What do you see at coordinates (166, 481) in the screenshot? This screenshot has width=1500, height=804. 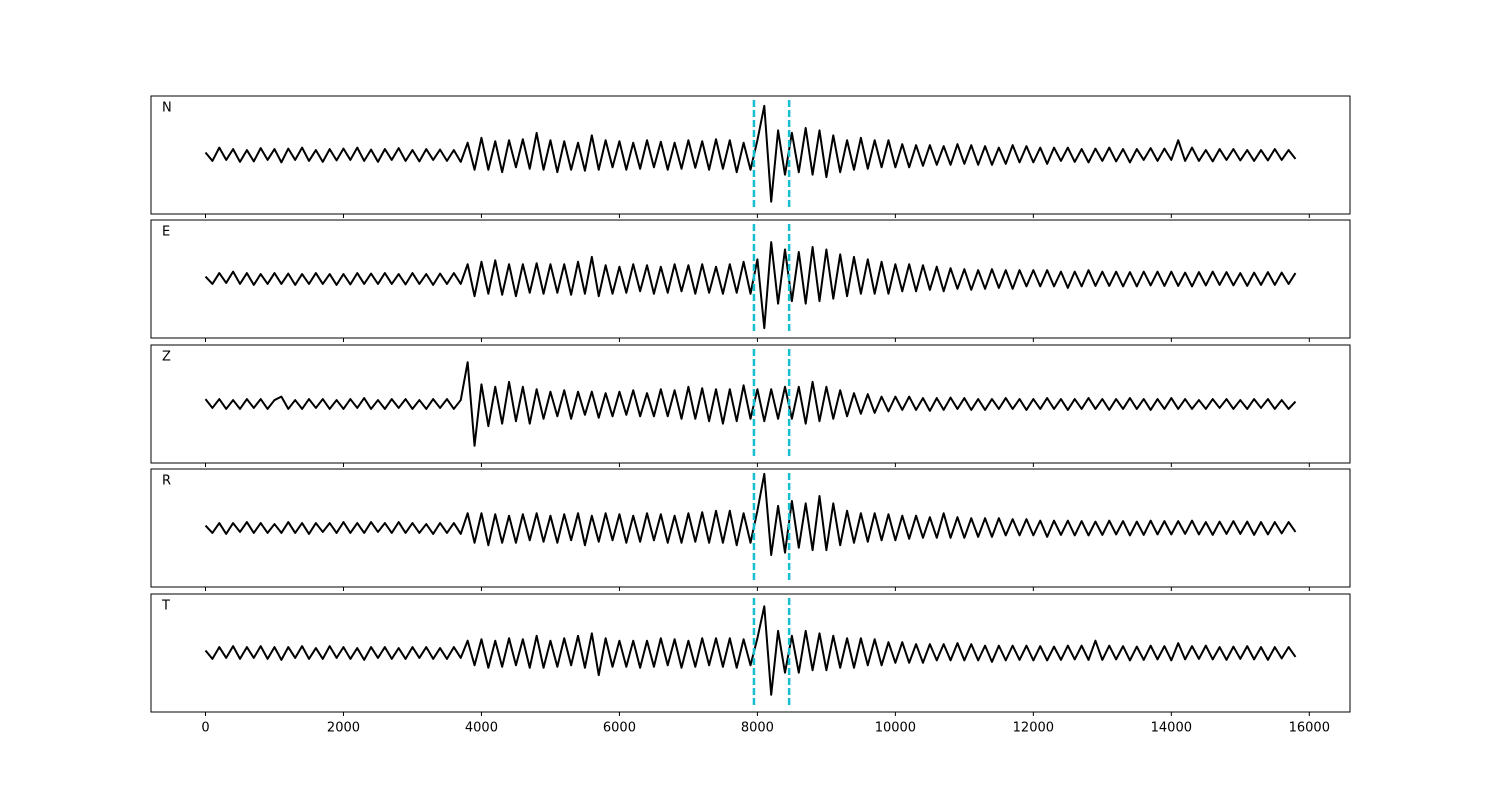 I see `panel-label: R` at bounding box center [166, 481].